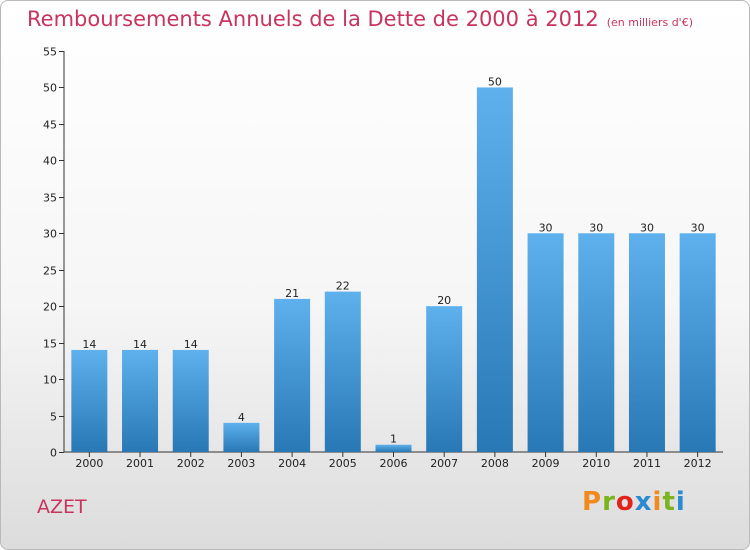 This screenshot has width=750, height=550. What do you see at coordinates (592, 502) in the screenshot?
I see `logo-letter: P` at bounding box center [592, 502].